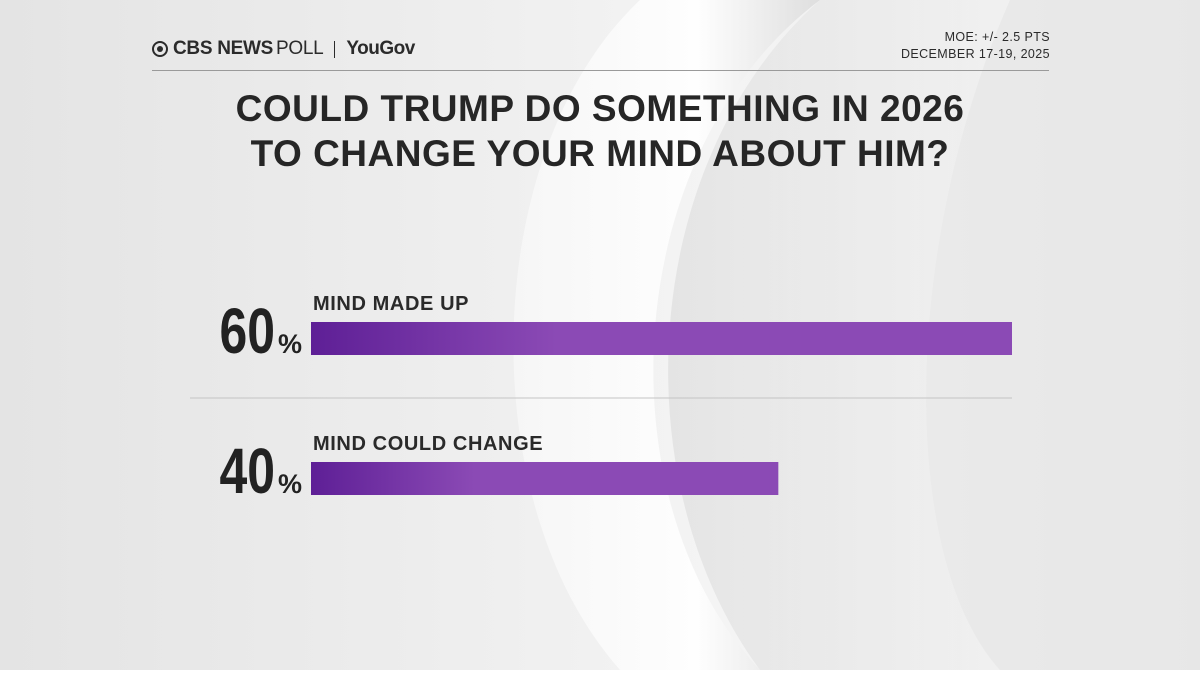 The height and width of the screenshot is (677, 1200). Describe the element at coordinates (223, 48) in the screenshot. I see `brand-cbs: CBS NEWS` at that location.